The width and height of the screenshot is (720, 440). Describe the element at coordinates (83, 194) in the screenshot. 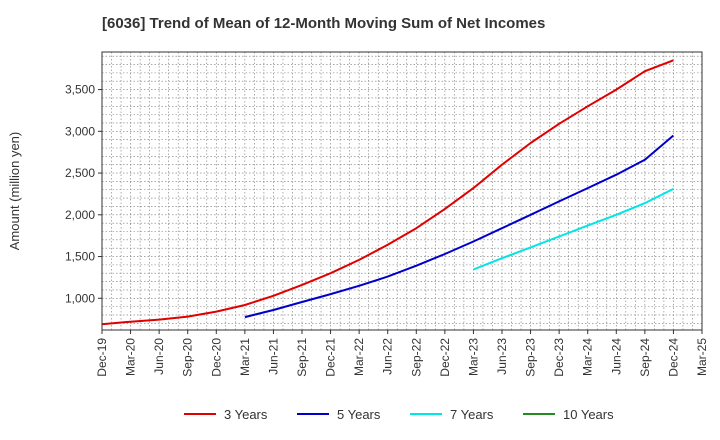

I see `y-axis-ticks: 1,000 1,500 2,000 2,500 3,000 3,500` at that location.